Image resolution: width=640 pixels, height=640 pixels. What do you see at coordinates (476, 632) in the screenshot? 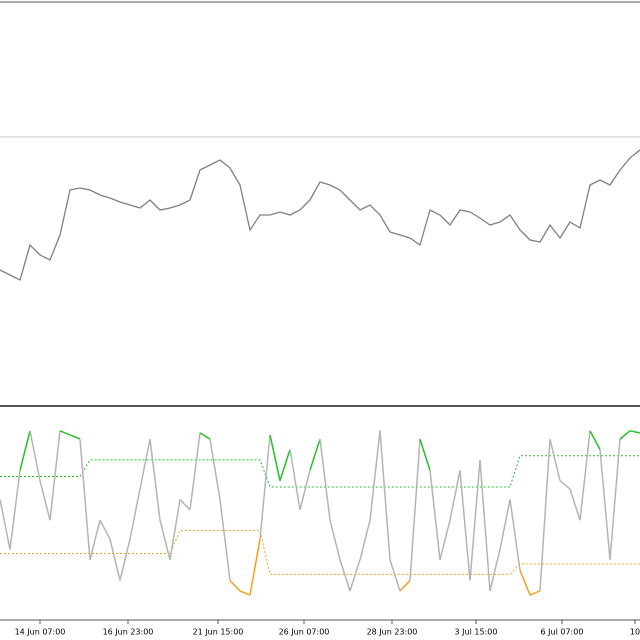
I see `x-tick-label: 3 Jul 15:00` at bounding box center [476, 632].